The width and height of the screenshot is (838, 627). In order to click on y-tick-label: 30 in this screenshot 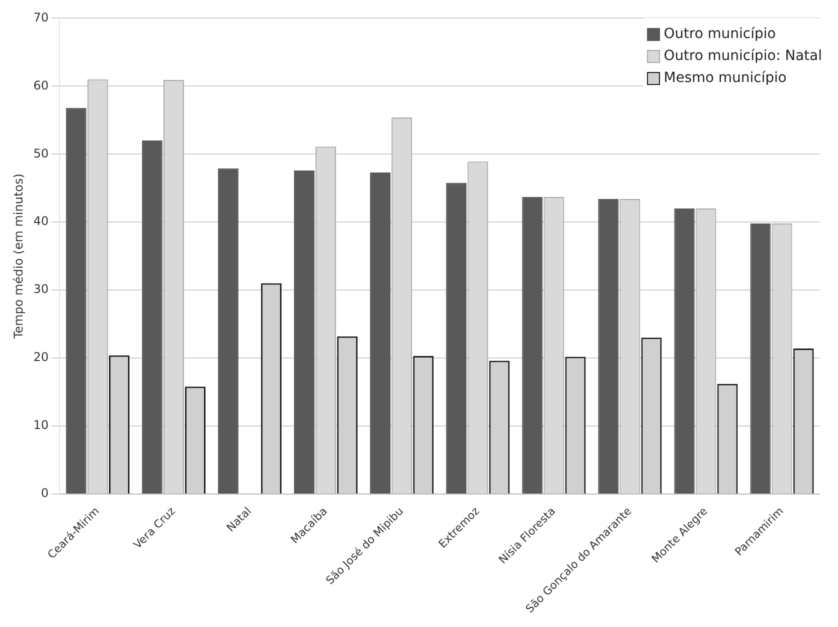, I will do `click(41, 289)`.